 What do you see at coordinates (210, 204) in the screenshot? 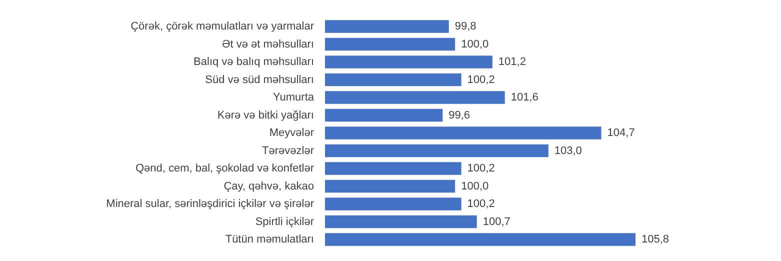
I see `y-tick-label: Mineral sular, sərinləşdirici içkilər və şirələr` at bounding box center [210, 204].